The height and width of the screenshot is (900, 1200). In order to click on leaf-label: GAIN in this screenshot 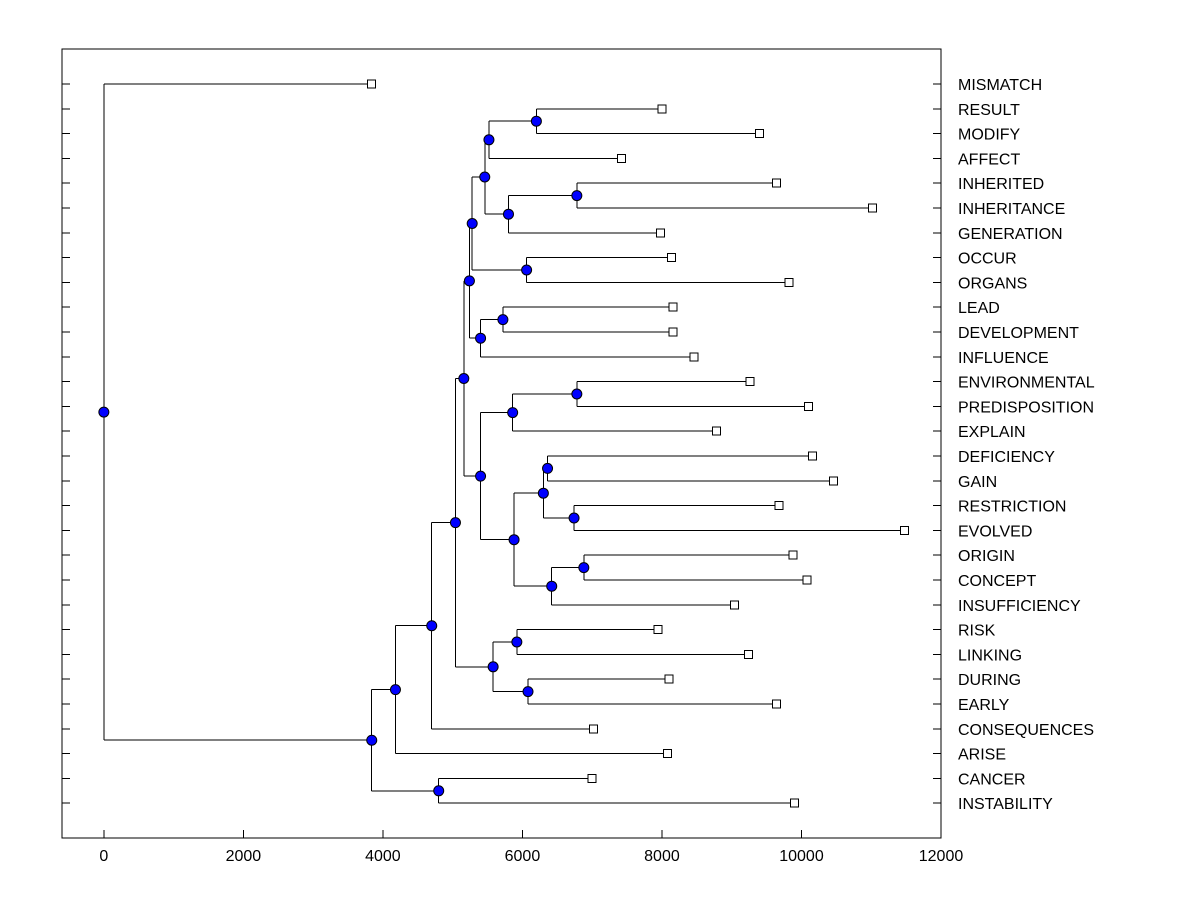, I will do `click(977, 482)`.